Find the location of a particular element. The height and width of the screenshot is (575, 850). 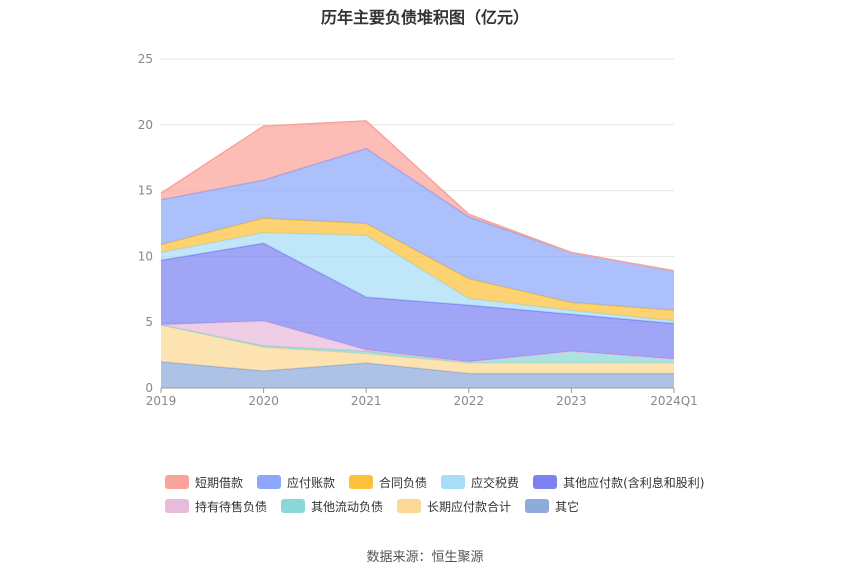

y-tick-label: 5 is located at coordinates (149, 322).